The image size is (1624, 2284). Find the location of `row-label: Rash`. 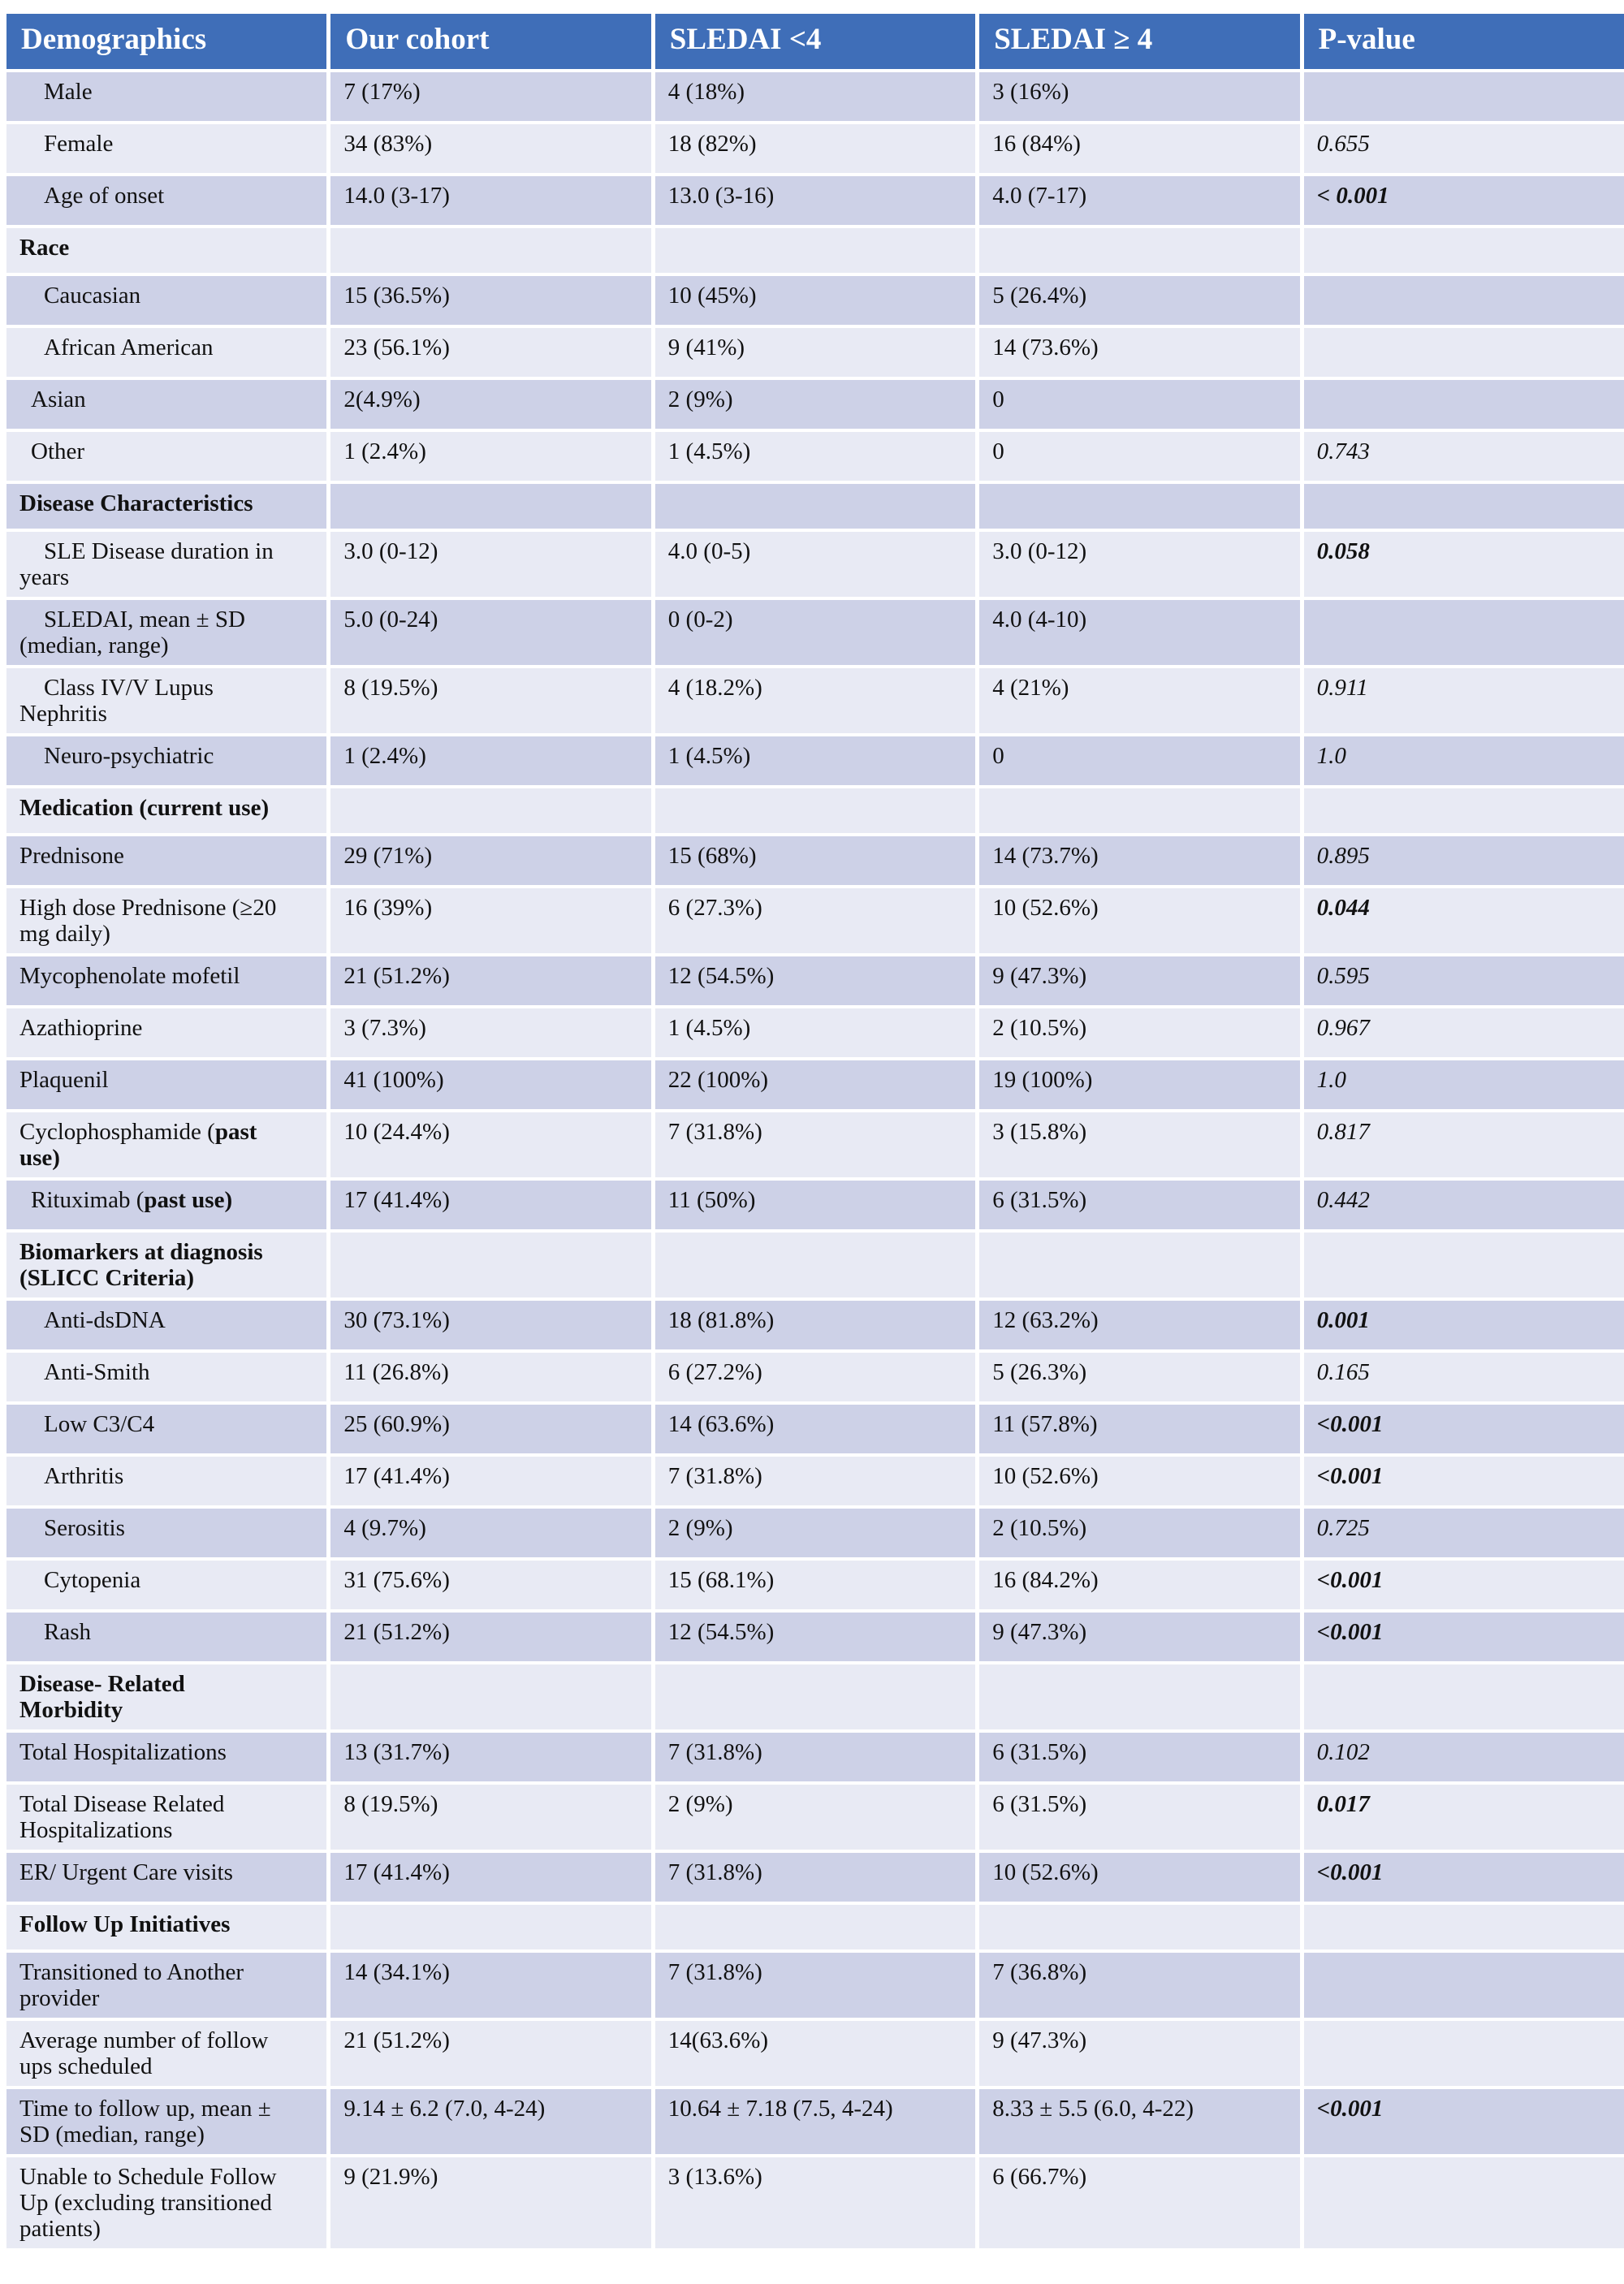

row-label: Rash is located at coordinates (167, 1637).